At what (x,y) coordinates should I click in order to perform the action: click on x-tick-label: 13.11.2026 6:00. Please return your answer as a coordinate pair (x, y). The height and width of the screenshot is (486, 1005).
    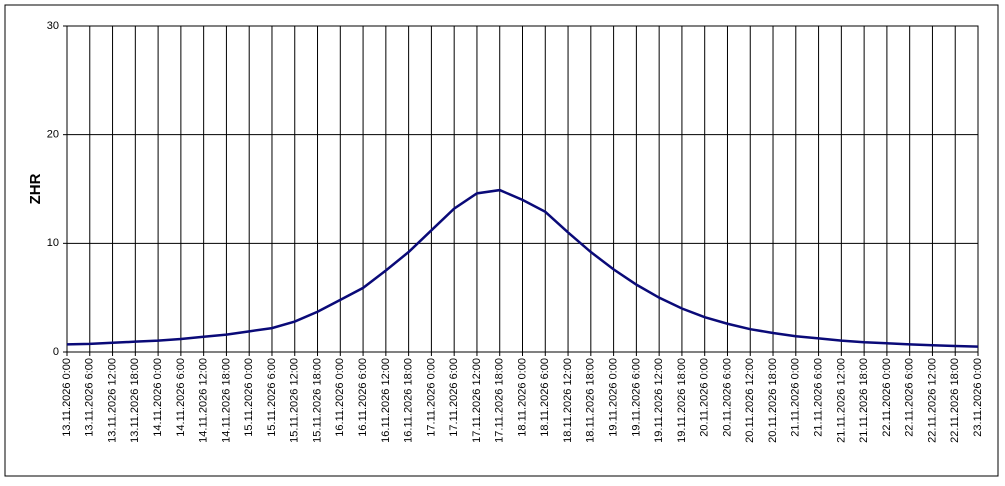
    Looking at the image, I should click on (90, 397).